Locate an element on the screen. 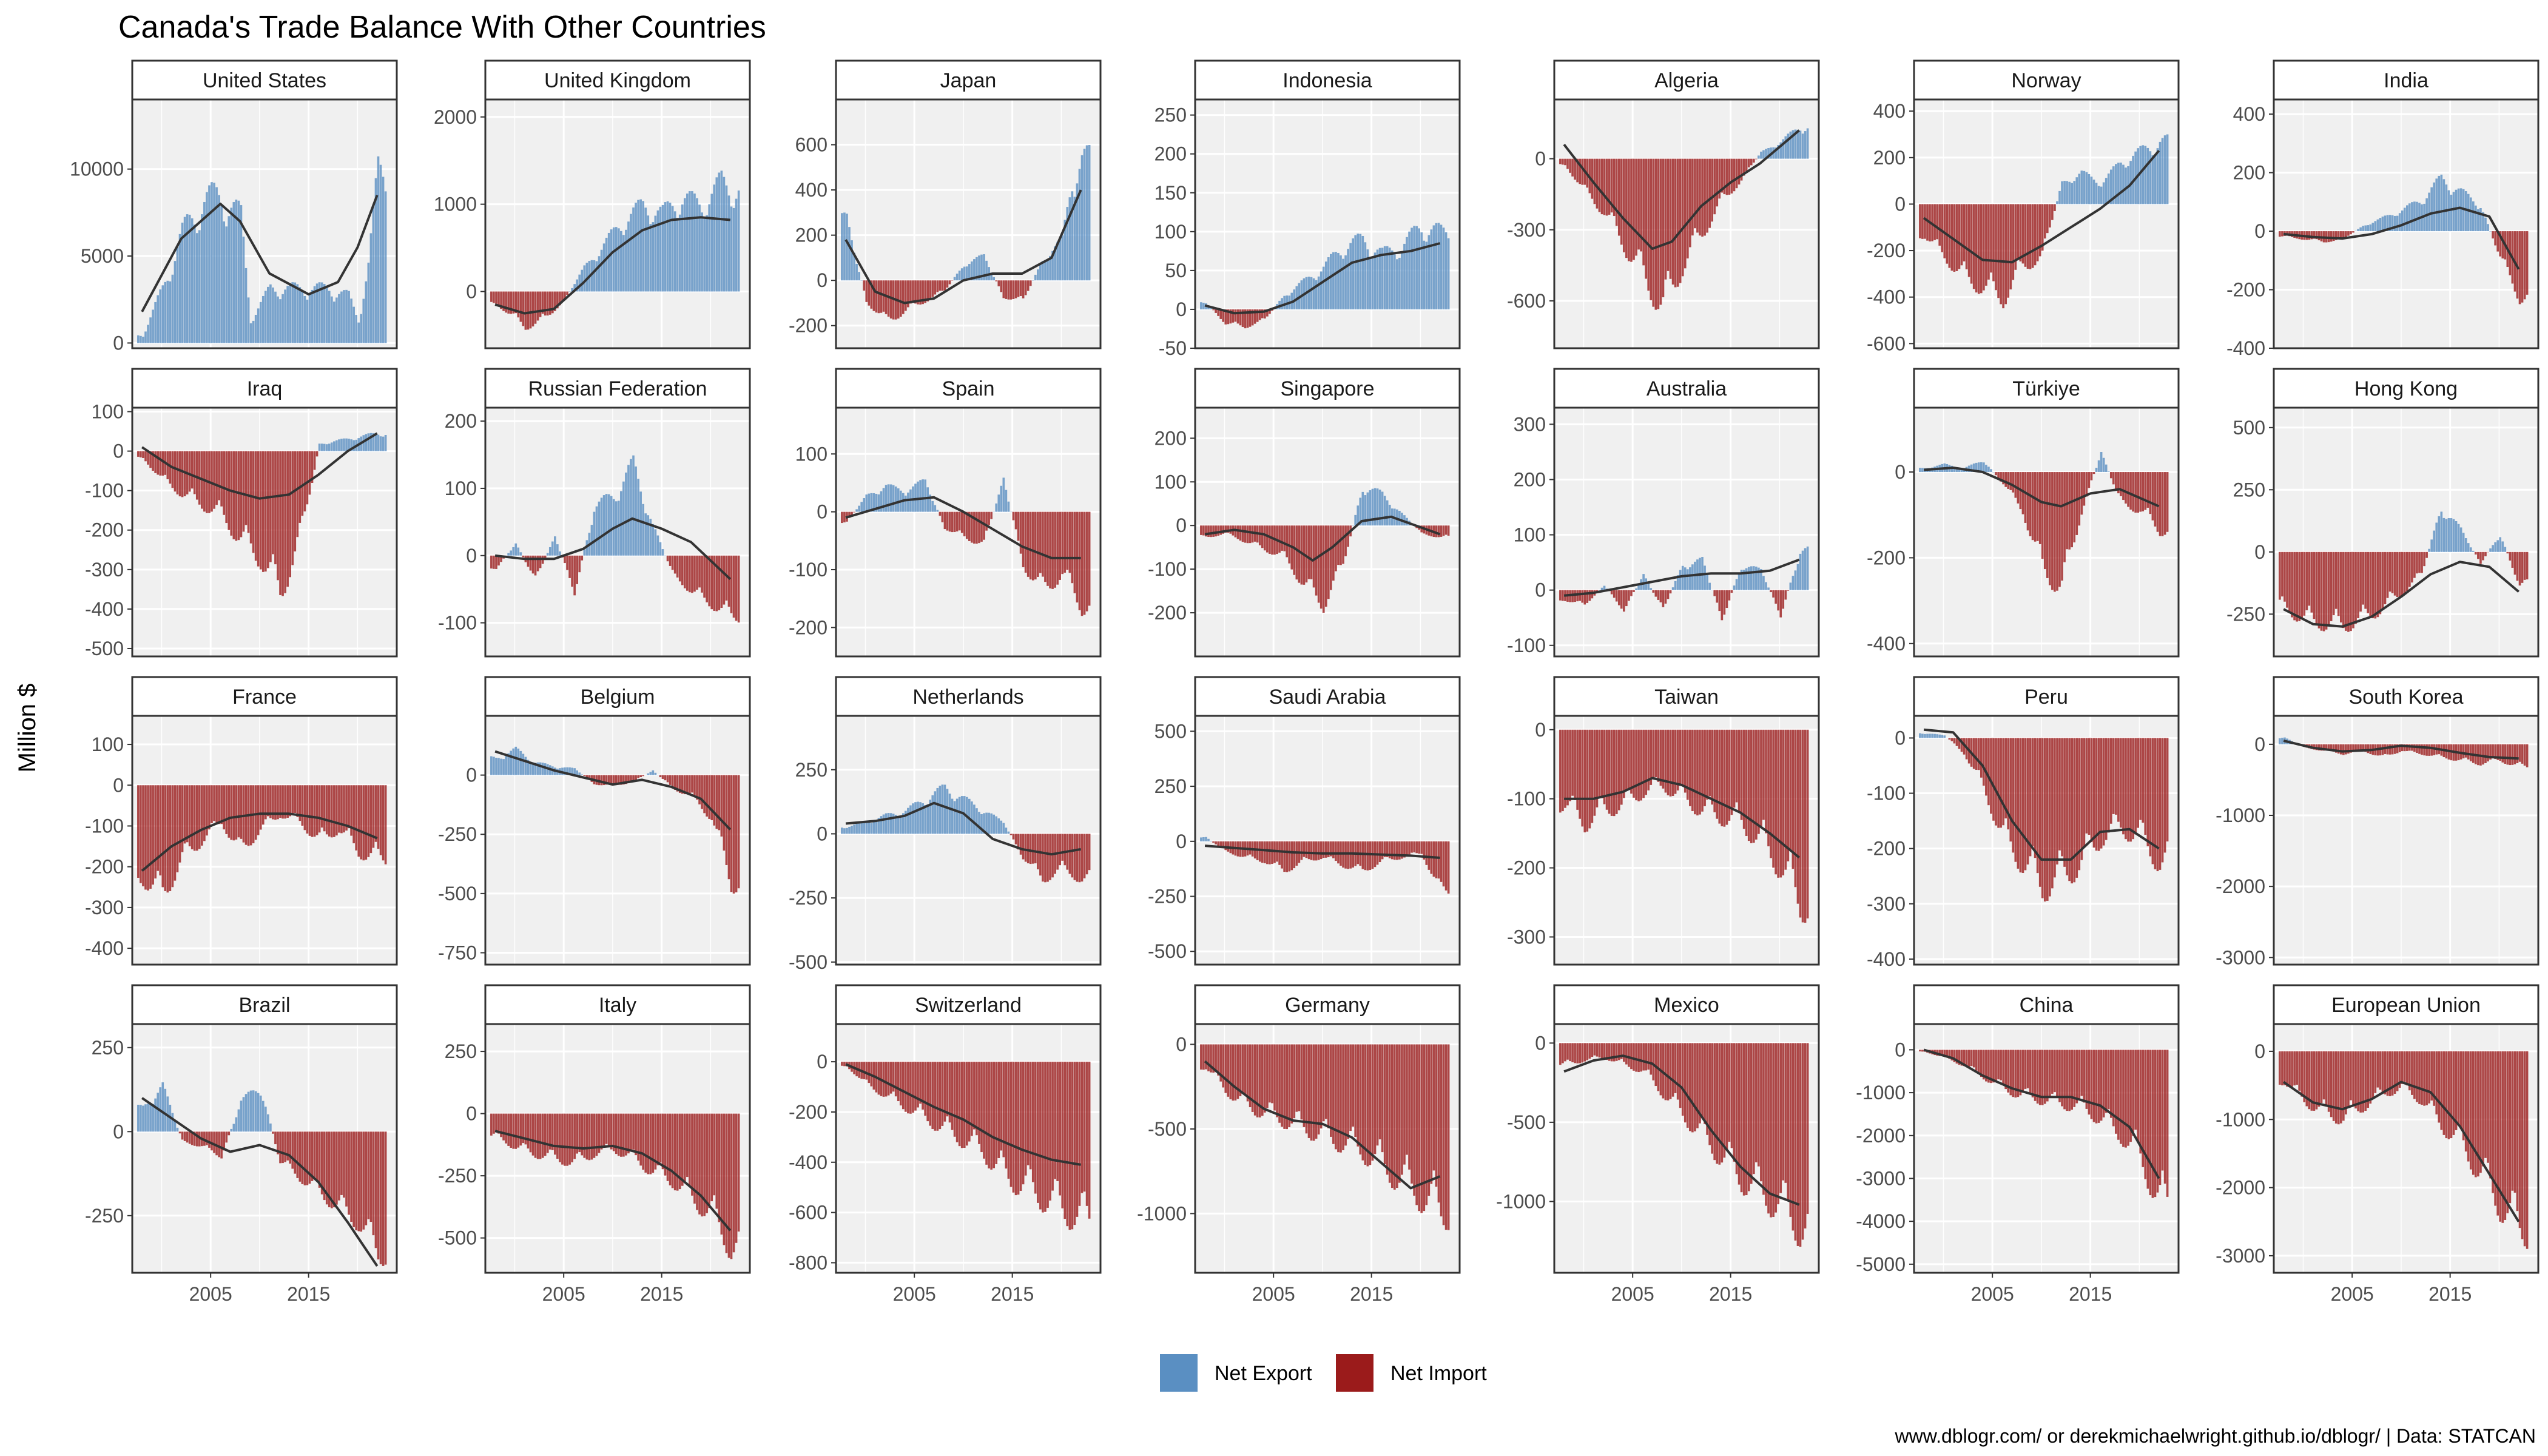 The height and width of the screenshot is (1456, 2548). trend-line is located at coordinates (612, 265).